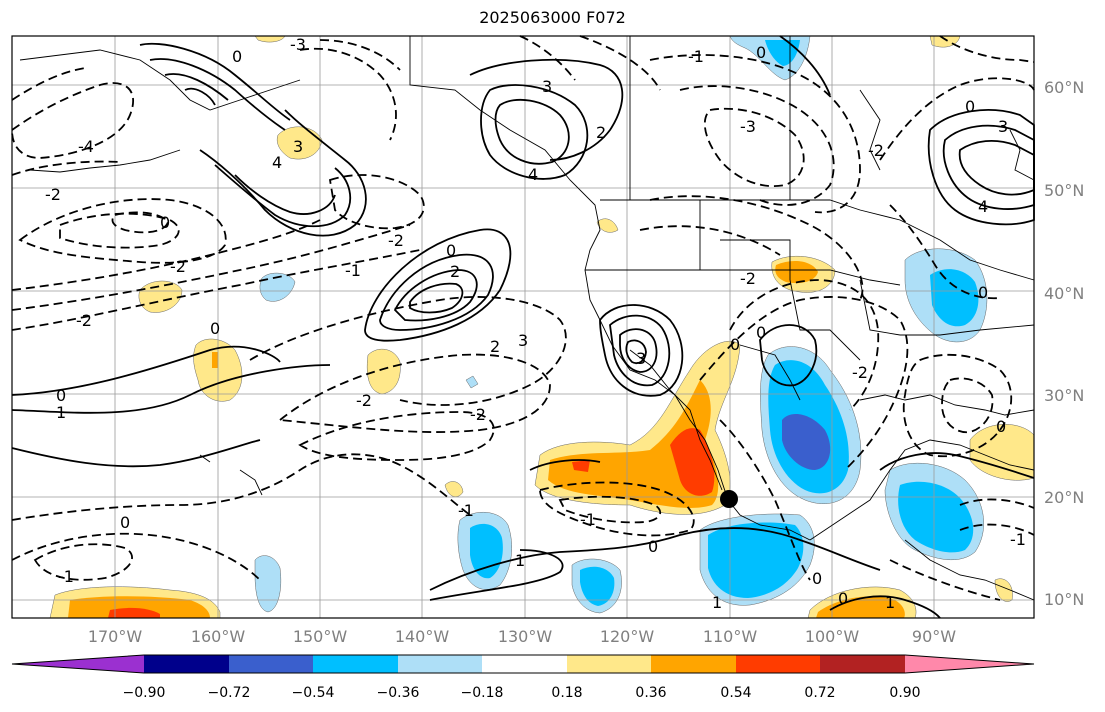 The height and width of the screenshot is (712, 1105). Describe the element at coordinates (761, 332) in the screenshot. I see `contour-label-0k: 0` at that location.